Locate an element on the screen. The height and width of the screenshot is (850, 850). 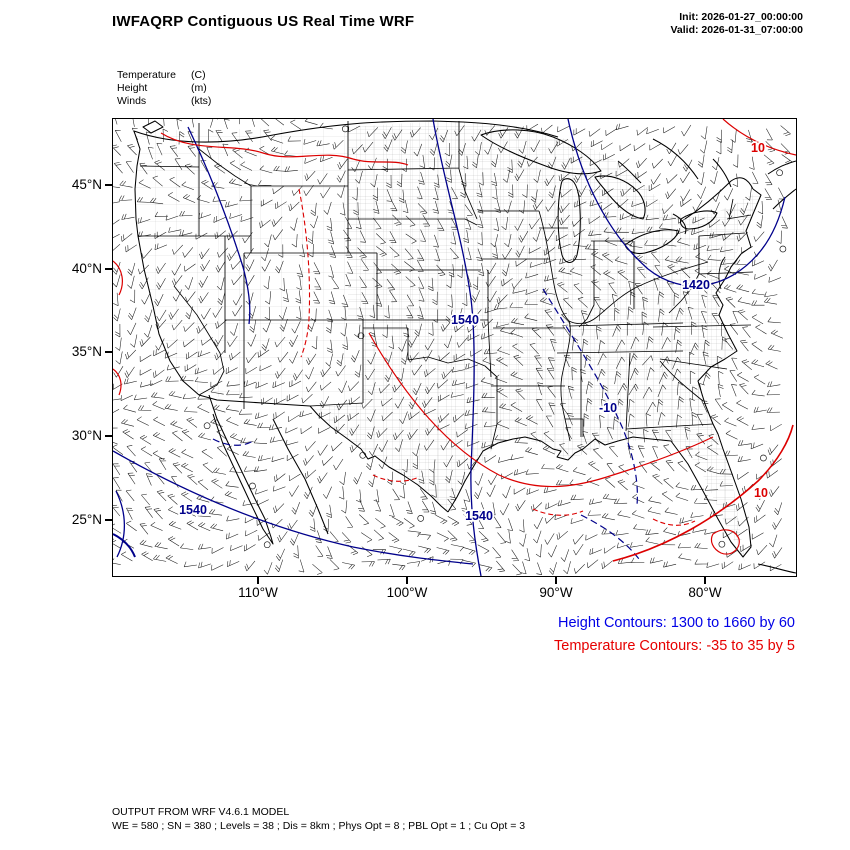
variable-row-height: Height (m) is located at coordinates (164, 88).